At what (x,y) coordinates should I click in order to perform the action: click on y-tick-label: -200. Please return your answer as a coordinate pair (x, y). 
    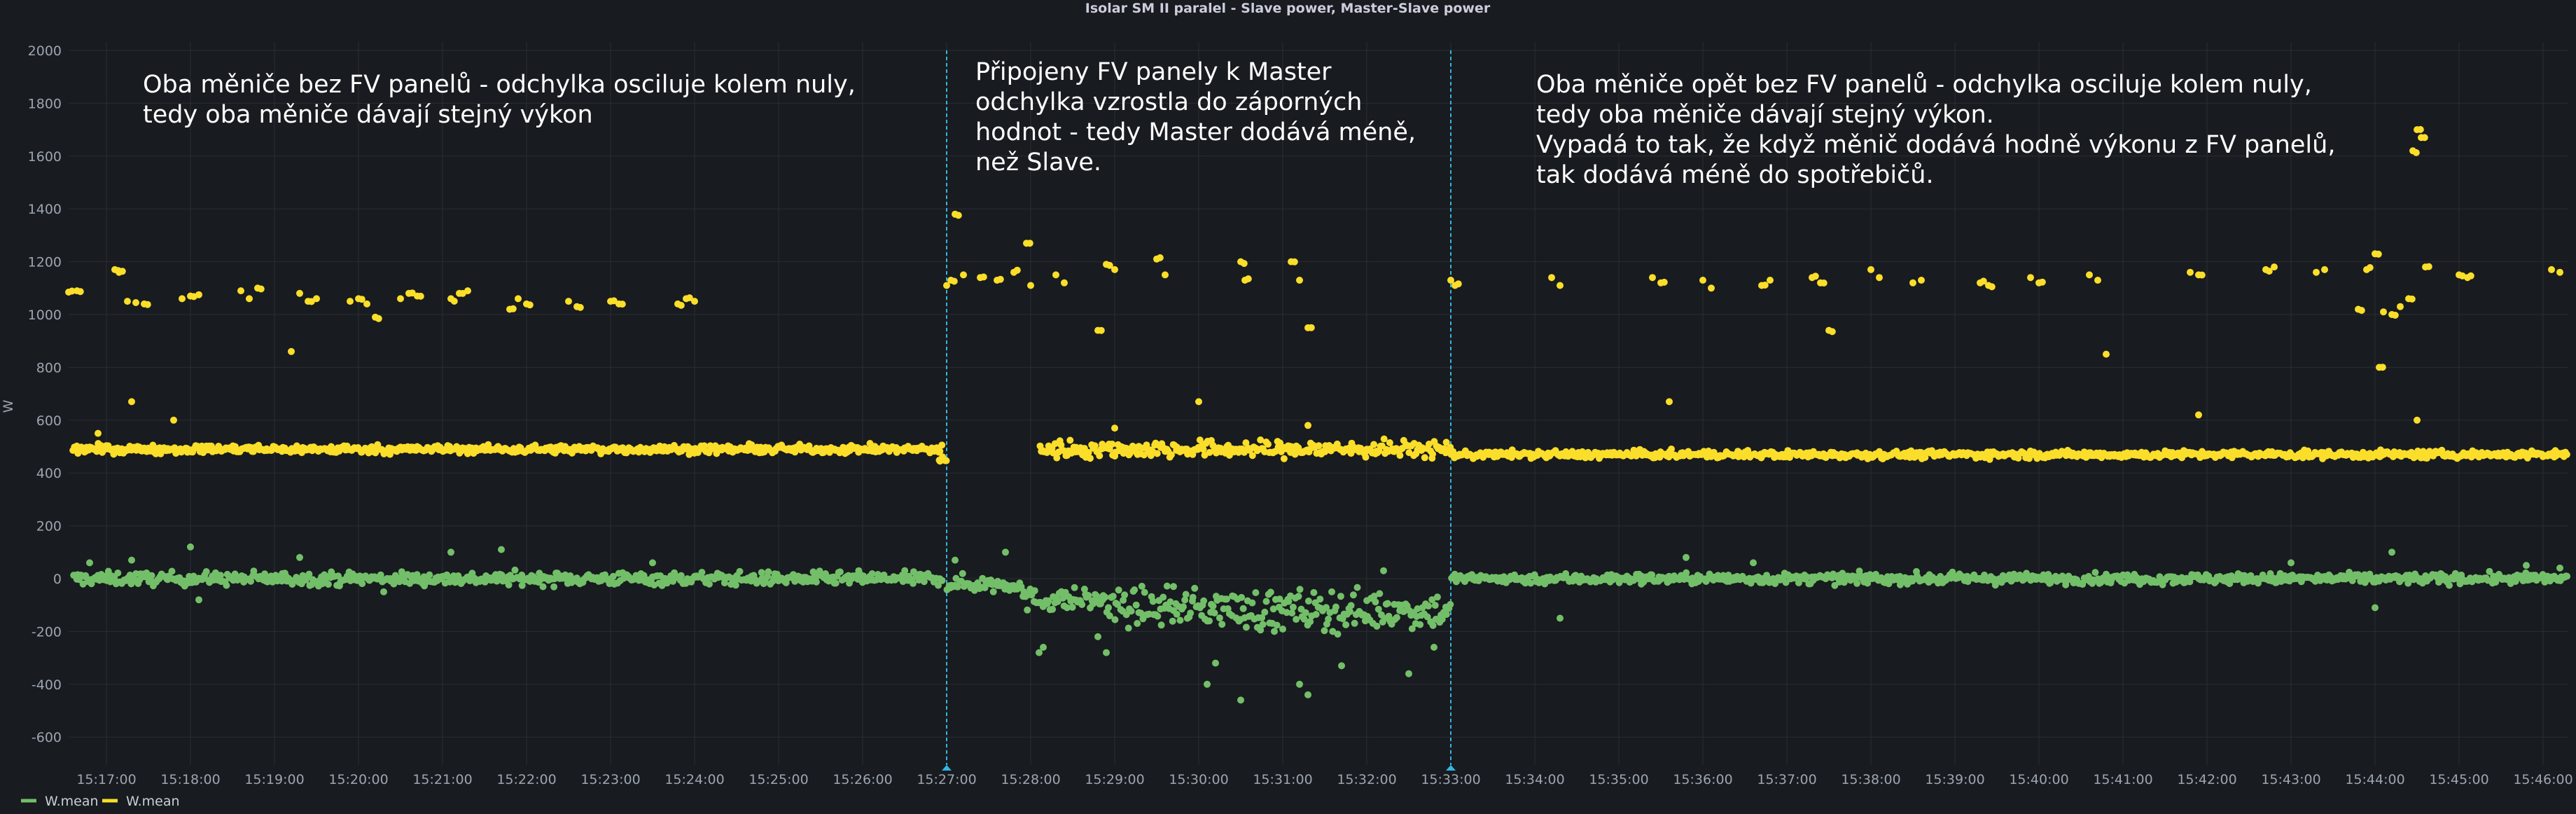
    Looking at the image, I should click on (47, 632).